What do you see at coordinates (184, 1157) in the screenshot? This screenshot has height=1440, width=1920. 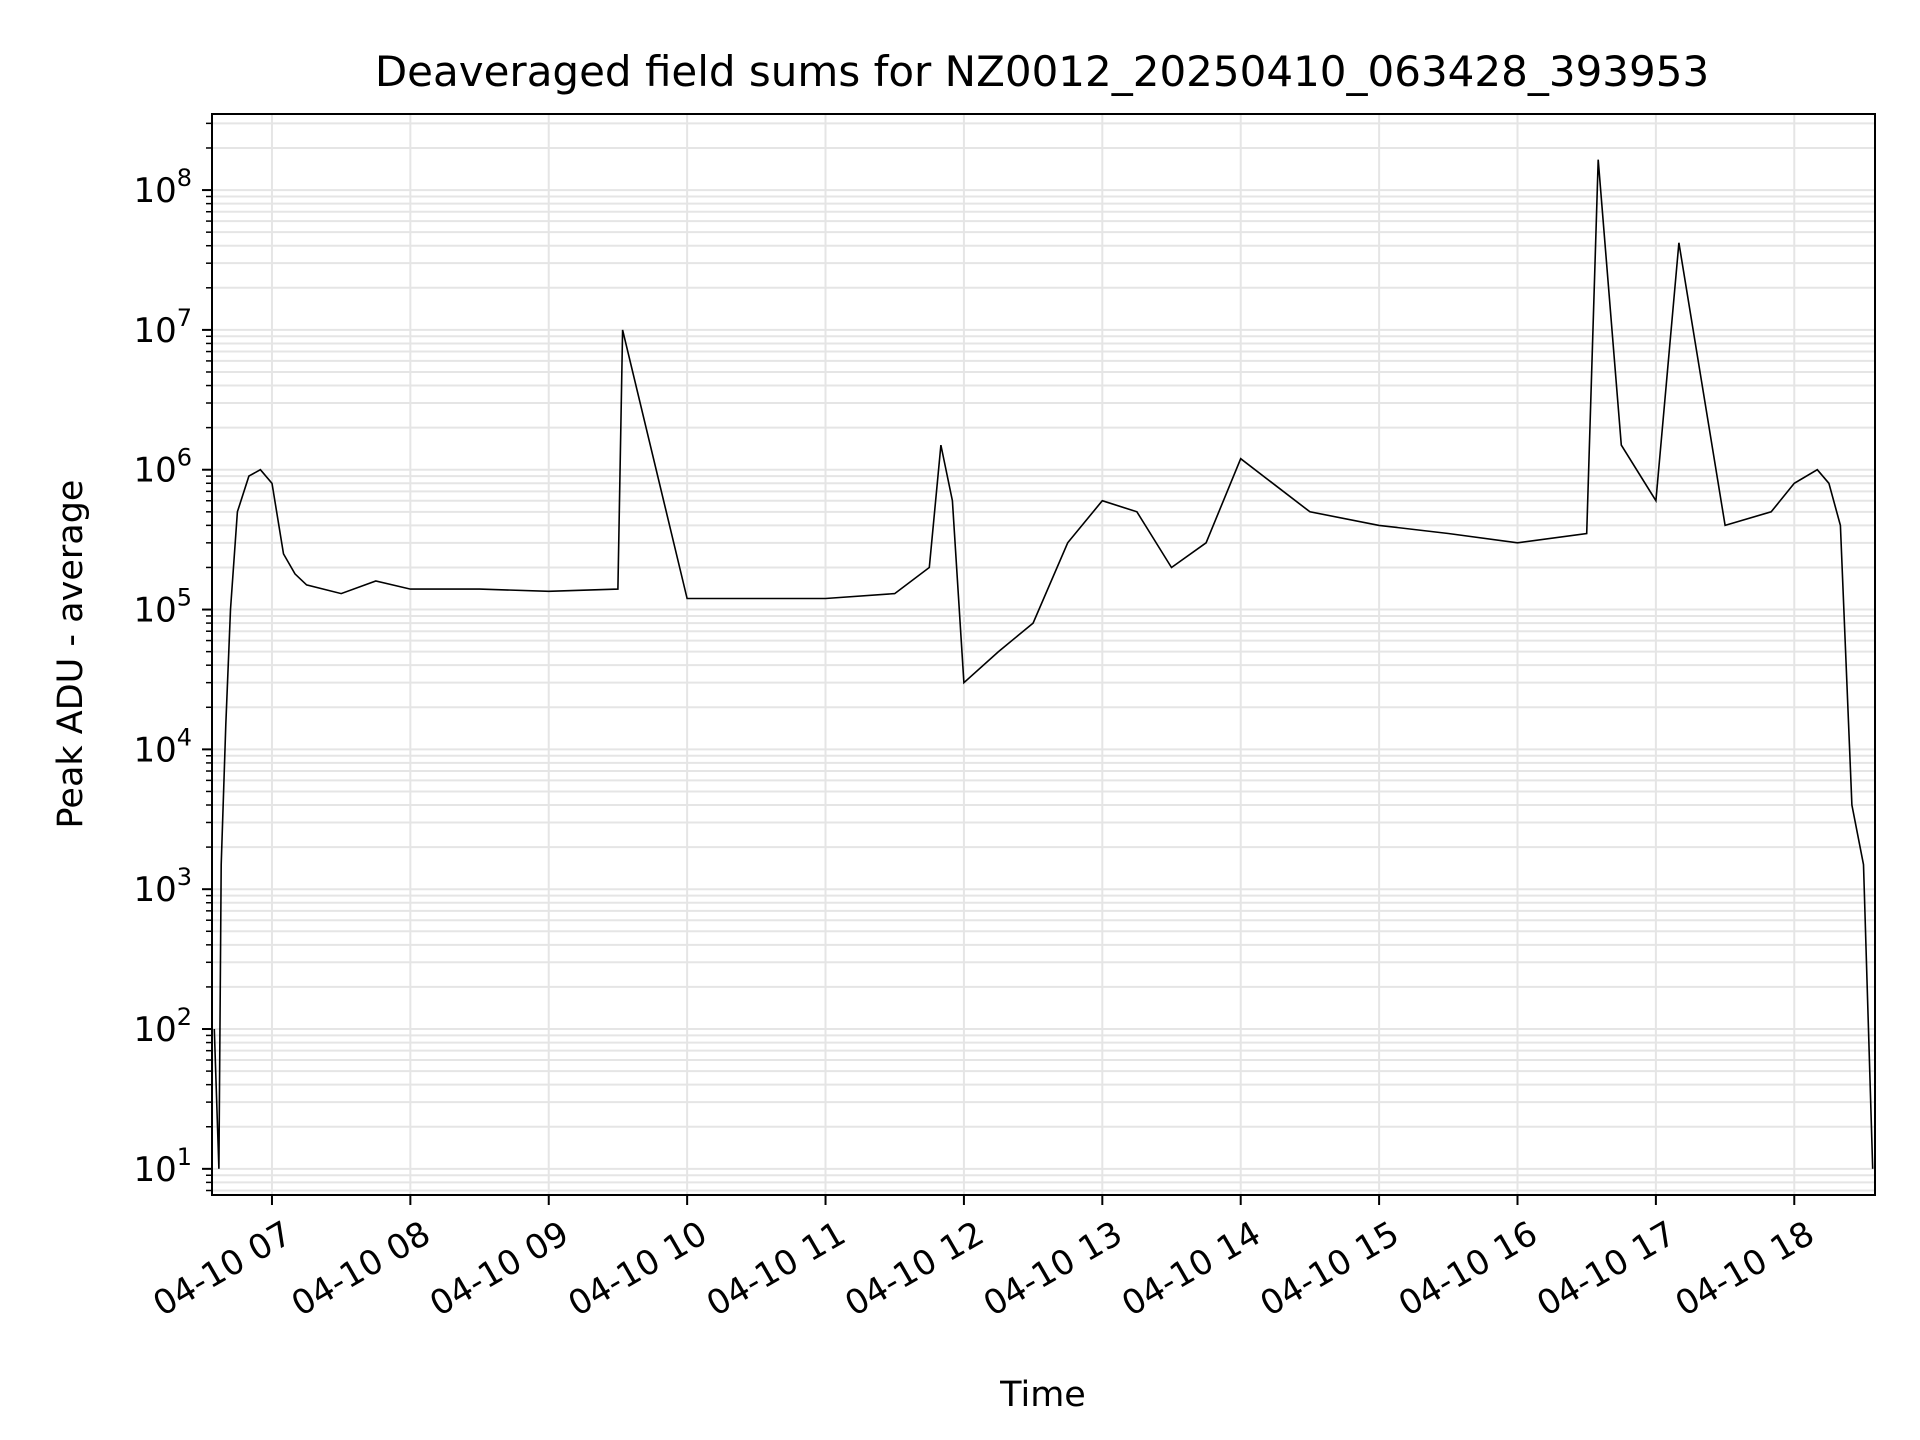 I see `y-tick-exponent: 1` at bounding box center [184, 1157].